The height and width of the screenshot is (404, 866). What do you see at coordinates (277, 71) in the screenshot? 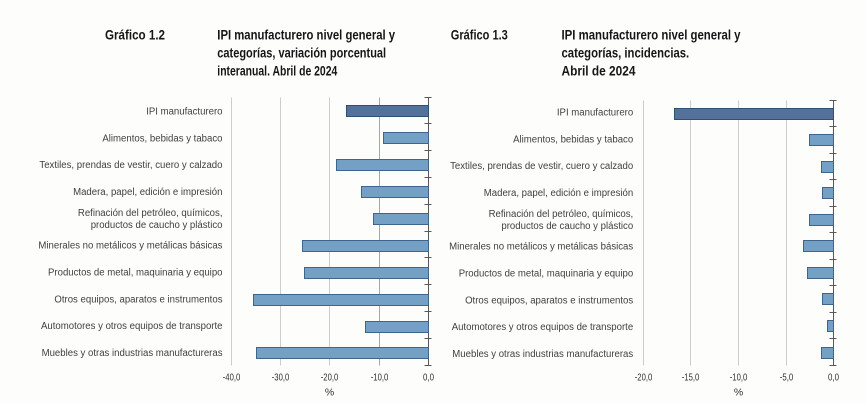
I see `svg-text: interanual. Abril de 2024` at bounding box center [277, 71].